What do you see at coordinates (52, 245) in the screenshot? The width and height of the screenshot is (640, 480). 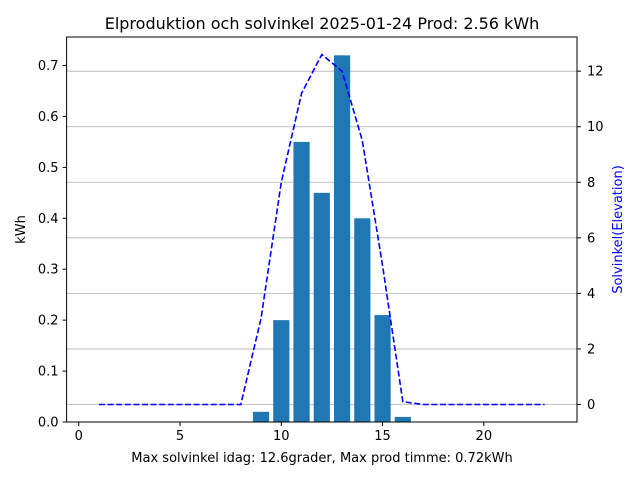 I see `y-axis-left: 0.0 0.1 0.2 0.3 0.4 0.5 0.6 0.7` at bounding box center [52, 245].